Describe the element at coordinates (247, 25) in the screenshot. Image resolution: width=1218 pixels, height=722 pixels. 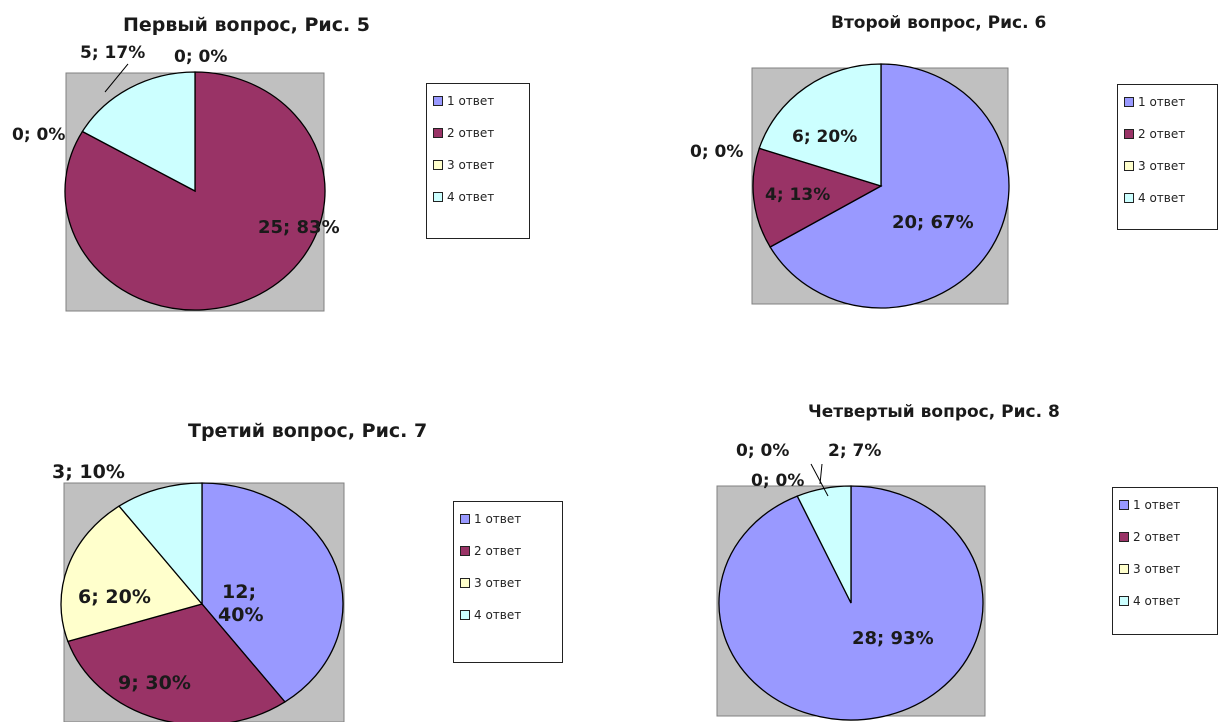
I see `chart-title: Первый вопрос, Рис. 5` at that location.